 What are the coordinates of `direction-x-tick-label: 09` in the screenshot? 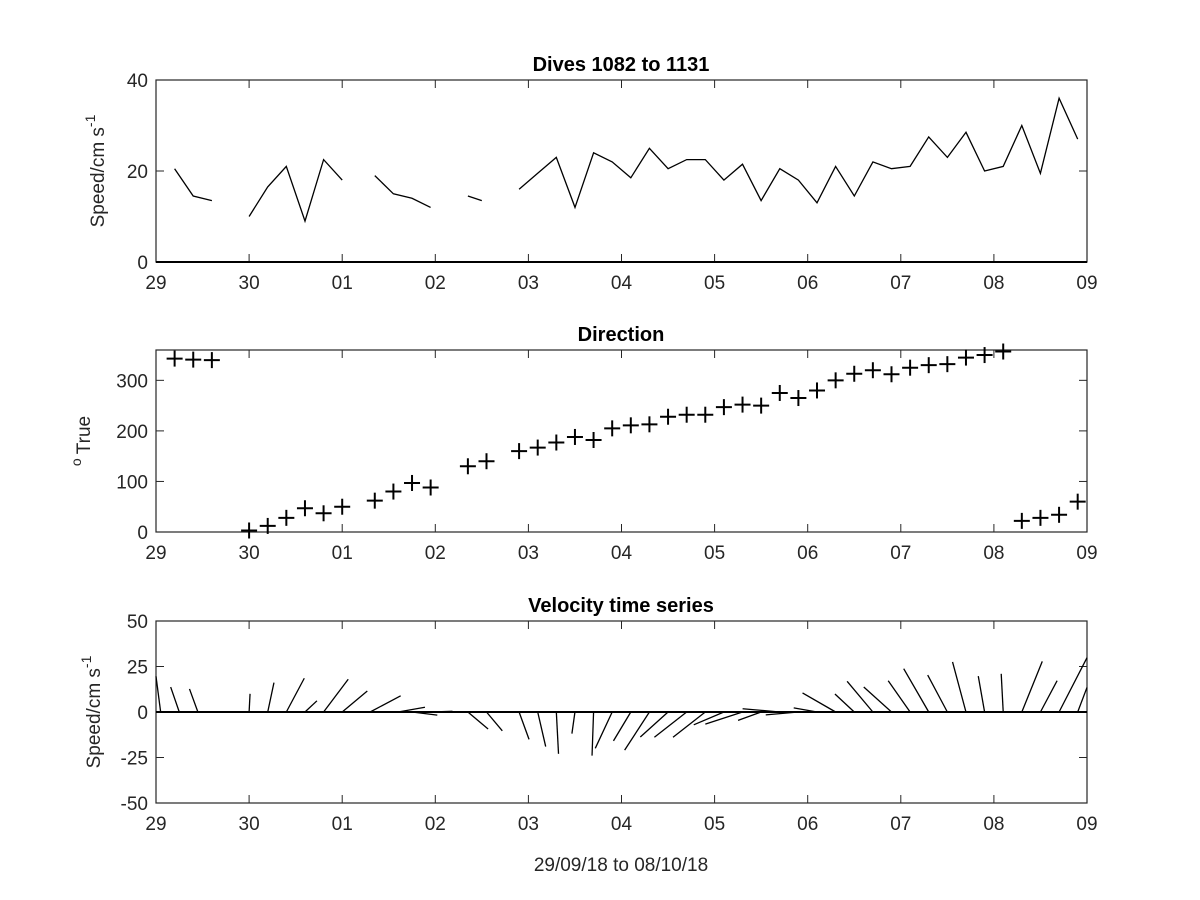 It's located at (1086, 553).